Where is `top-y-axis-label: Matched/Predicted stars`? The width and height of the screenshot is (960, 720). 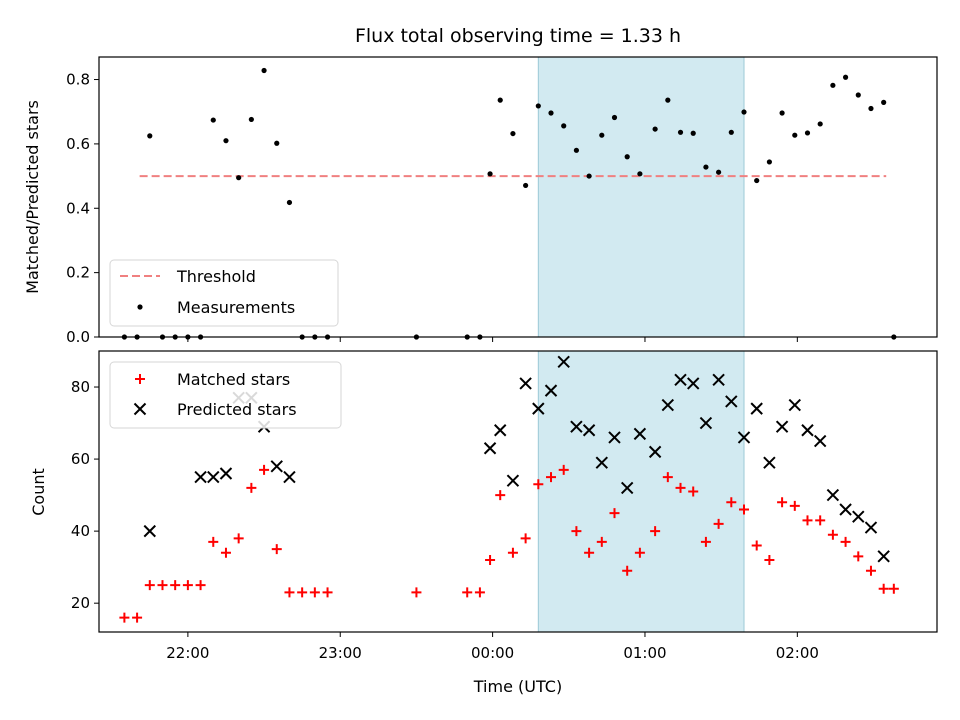 top-y-axis-label: Matched/Predicted stars is located at coordinates (32, 197).